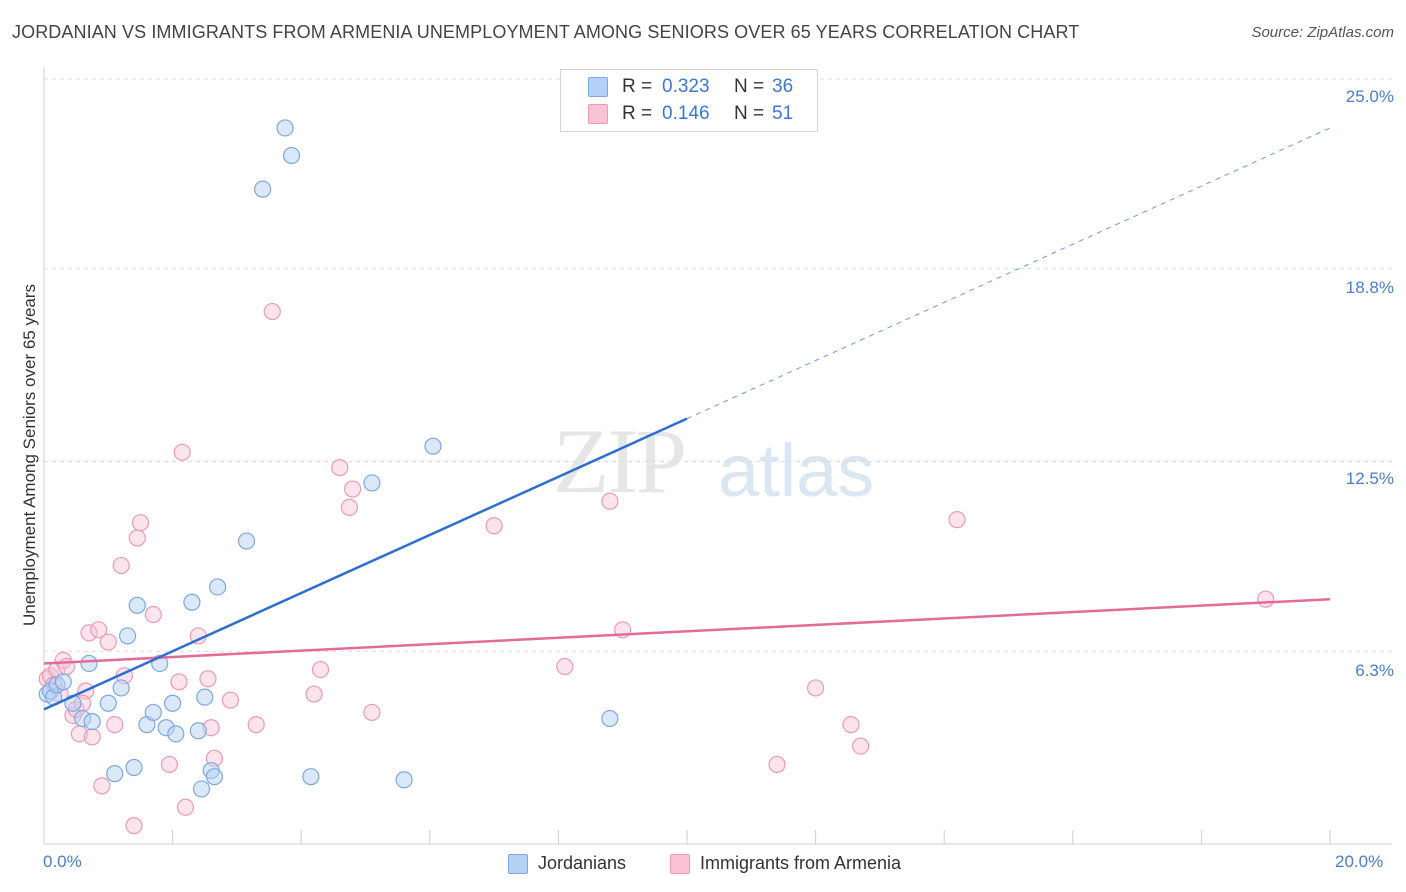 The image size is (1406, 892). What do you see at coordinates (686, 113) in the screenshot?
I see `legend-r-value: 0.146` at bounding box center [686, 113].